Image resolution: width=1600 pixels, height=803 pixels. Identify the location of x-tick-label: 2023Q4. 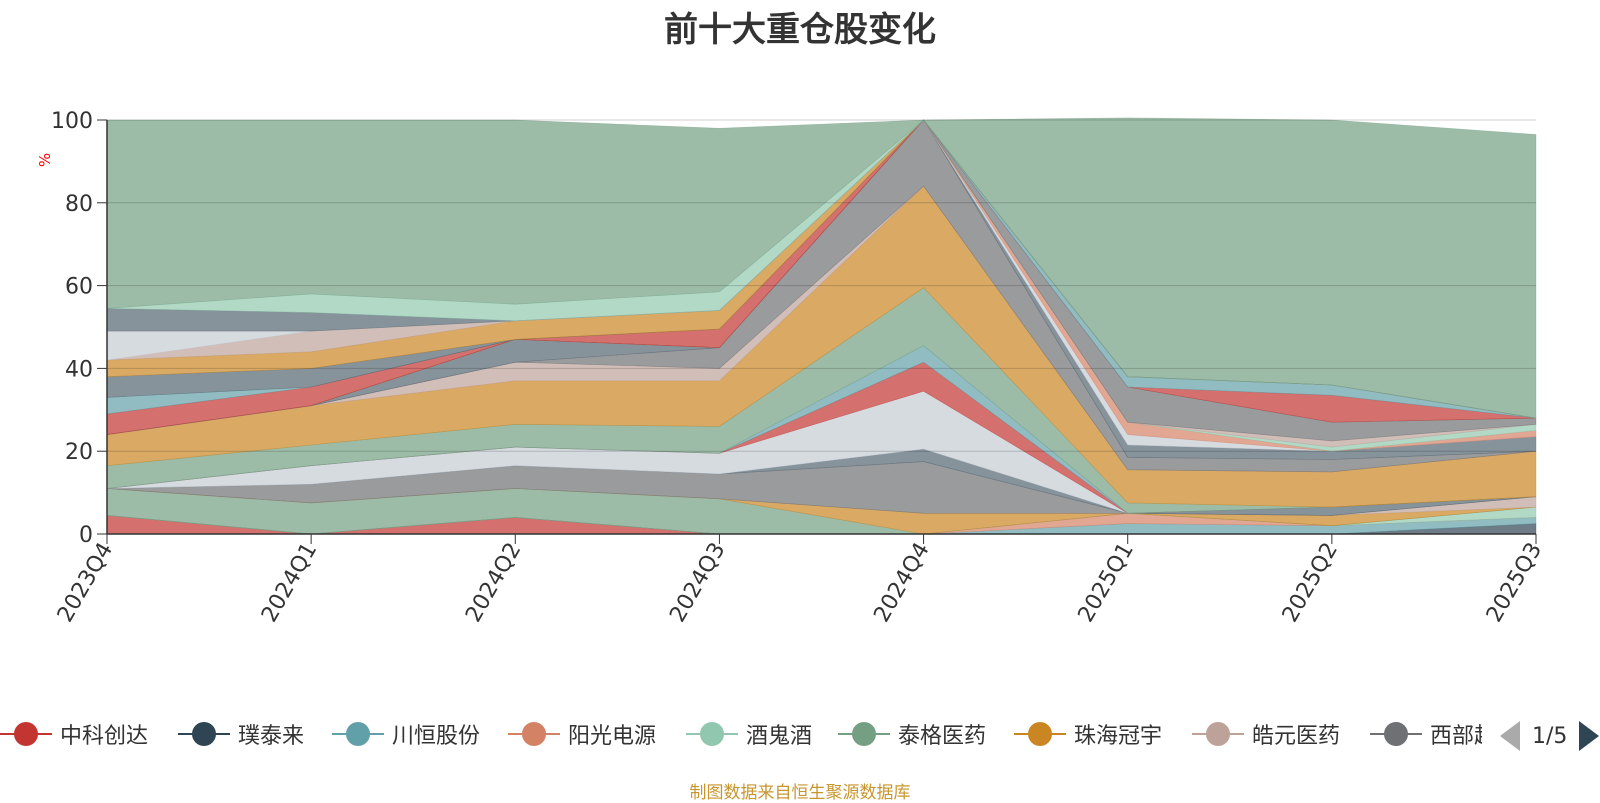
(85, 583).